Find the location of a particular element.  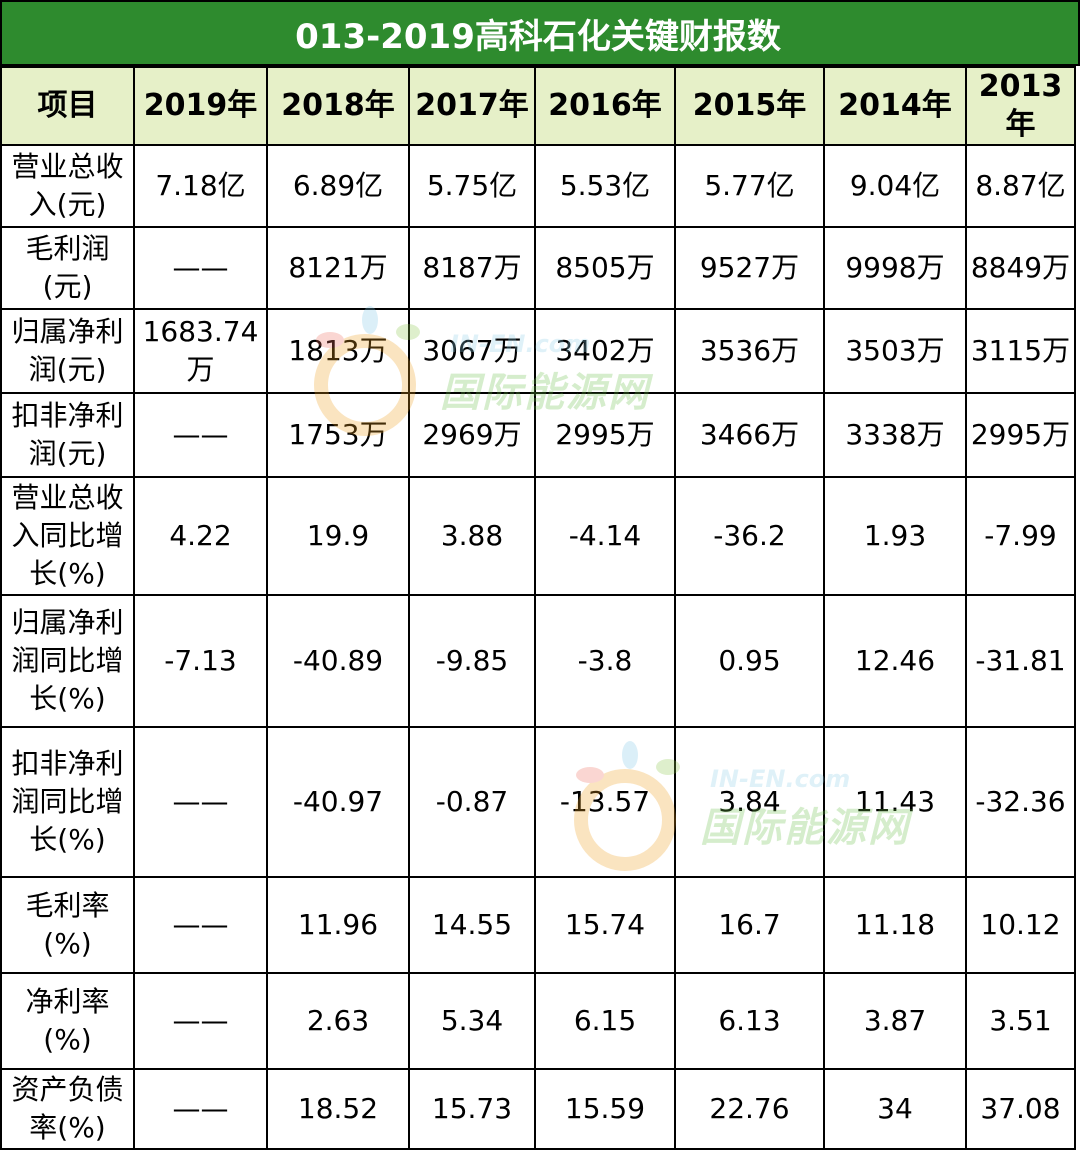

value-cell: 2969万 is located at coordinates (472, 435).